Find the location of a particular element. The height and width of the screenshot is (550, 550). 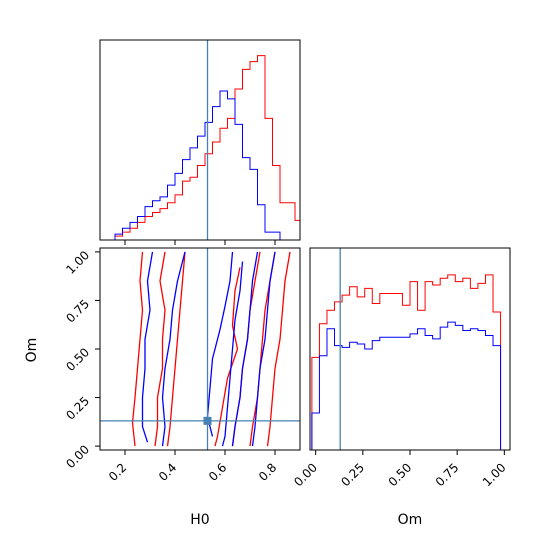

hist-Om-x-tick-label-2: 0.50 is located at coordinates (400, 474).